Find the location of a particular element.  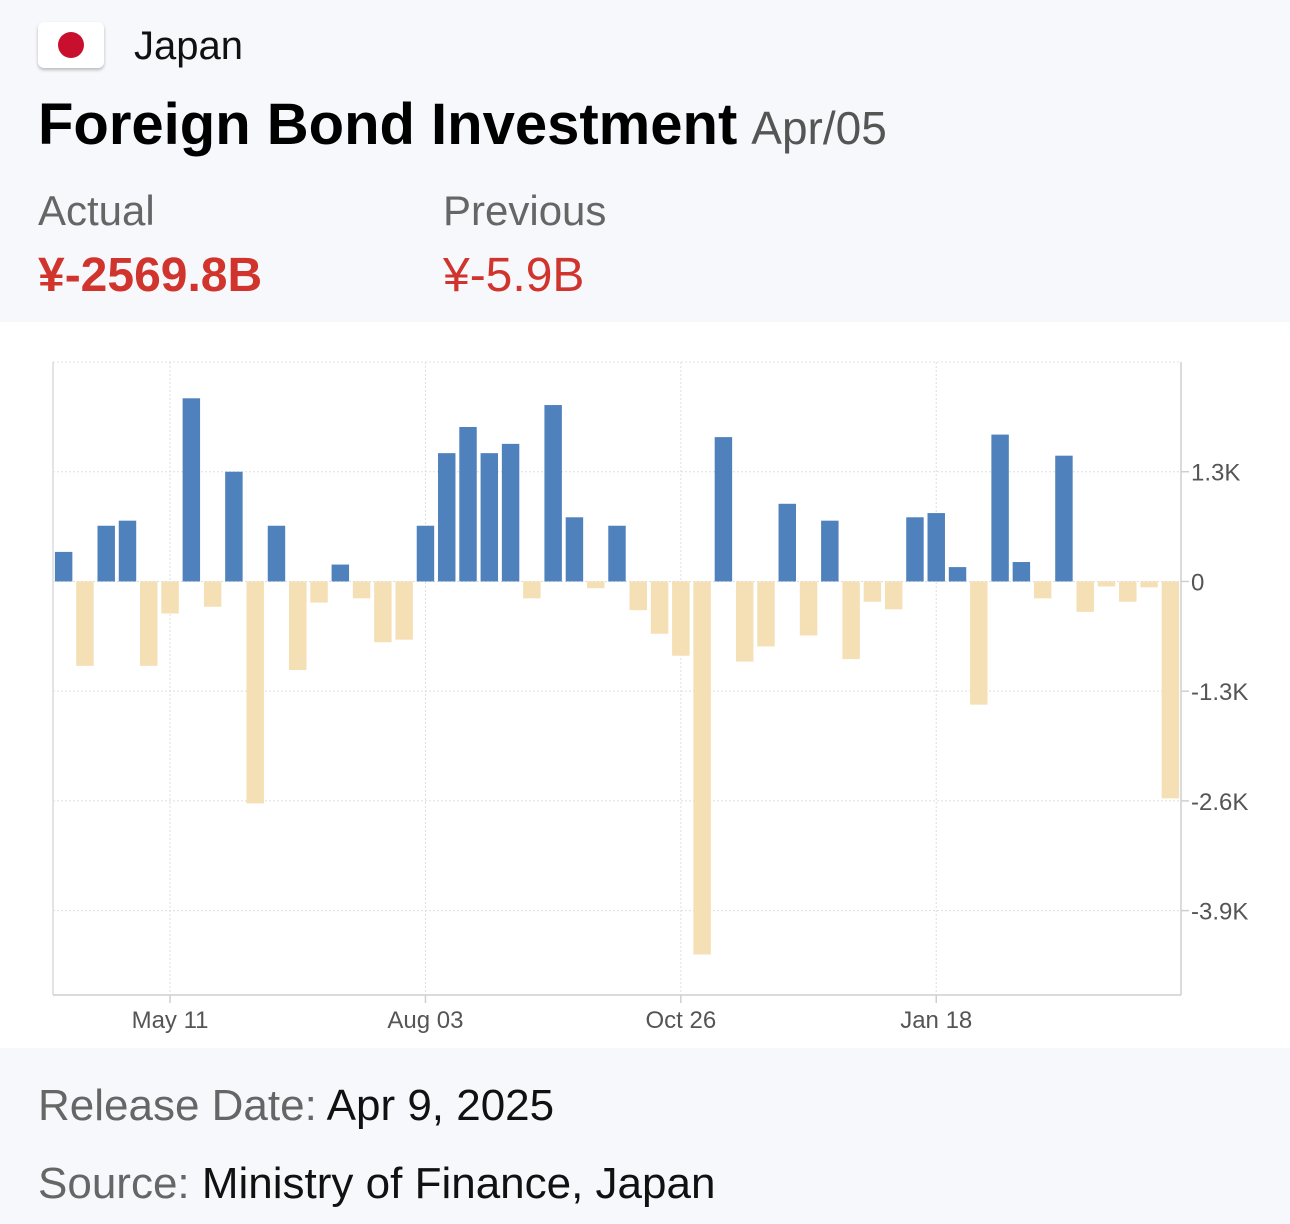

indicator-period: Apr/05 is located at coordinates (819, 128).